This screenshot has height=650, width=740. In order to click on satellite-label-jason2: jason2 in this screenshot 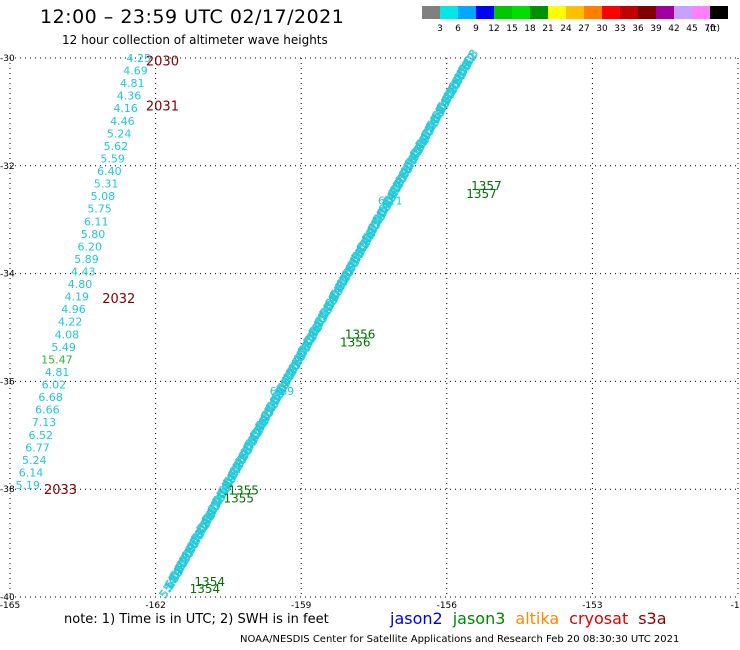, I will do `click(416, 618)`.